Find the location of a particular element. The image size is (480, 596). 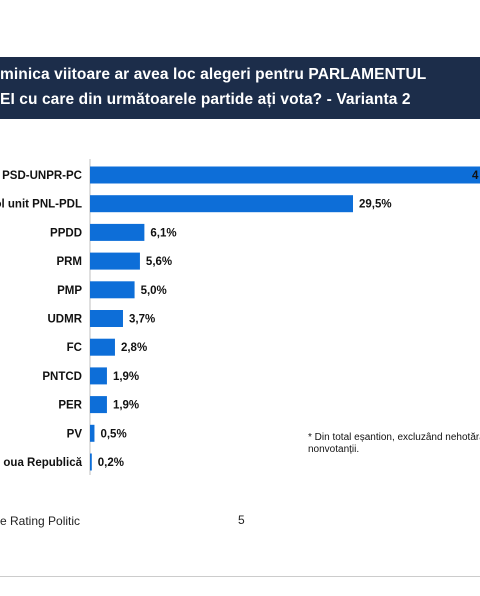

category-label: PER is located at coordinates (70, 406).